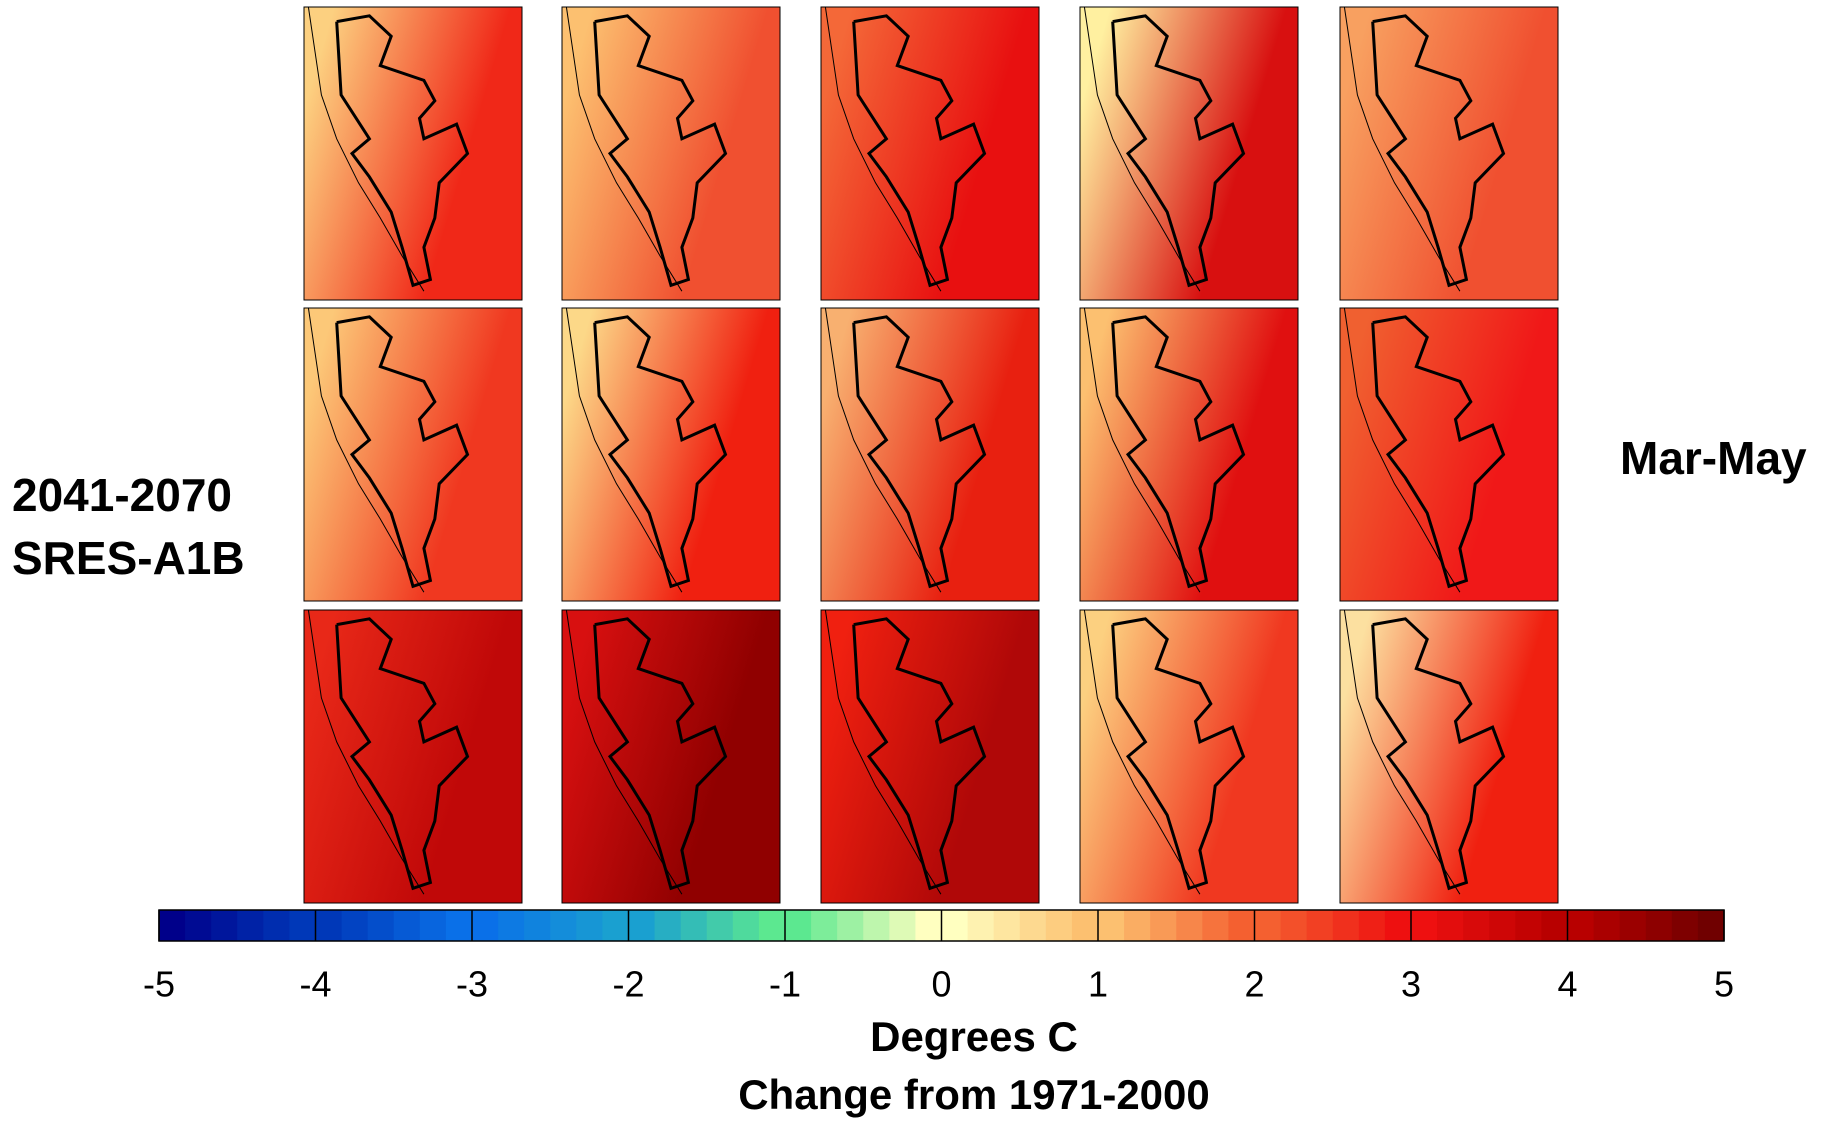 The width and height of the screenshot is (1824, 1123). What do you see at coordinates (1411, 984) in the screenshot?
I see `colorbar-tick-label: 3` at bounding box center [1411, 984].